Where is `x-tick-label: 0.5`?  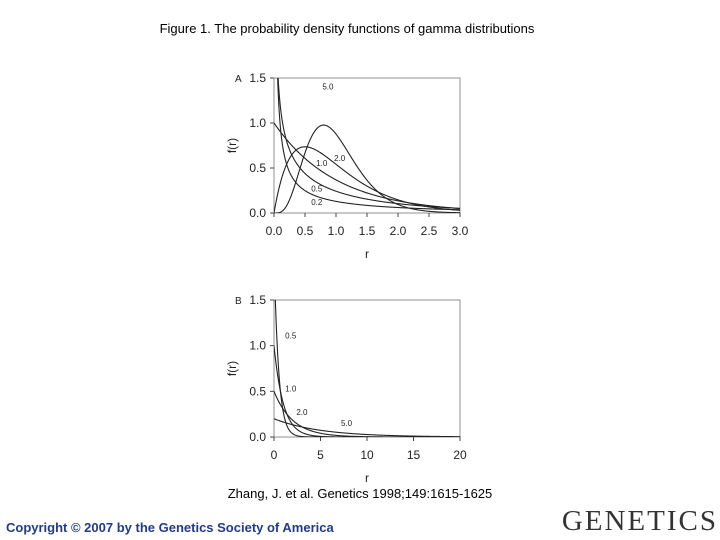 x-tick-label: 0.5 is located at coordinates (305, 231).